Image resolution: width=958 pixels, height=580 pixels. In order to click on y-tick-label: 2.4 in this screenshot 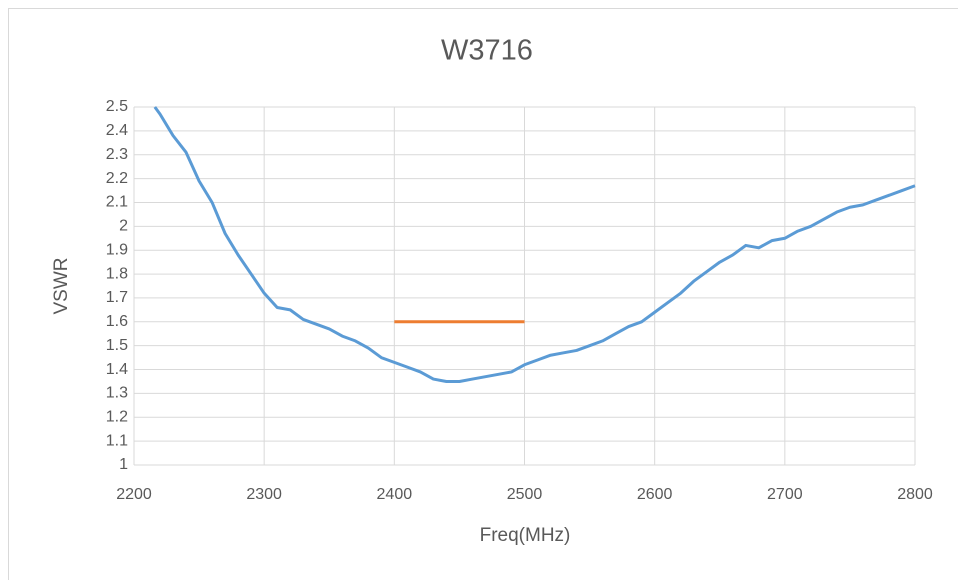, I will do `click(117, 130)`.